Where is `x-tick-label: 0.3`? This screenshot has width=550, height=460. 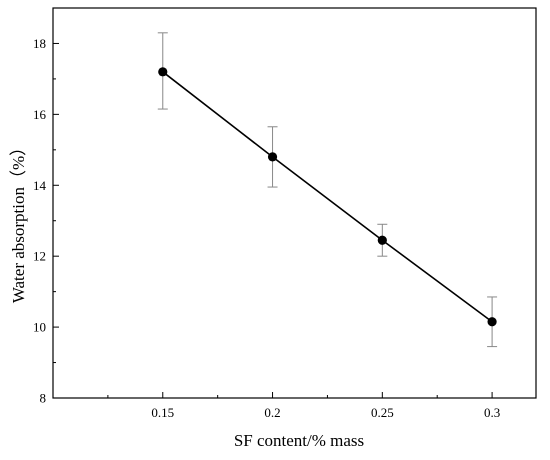
x-tick-label: 0.3 is located at coordinates (492, 412).